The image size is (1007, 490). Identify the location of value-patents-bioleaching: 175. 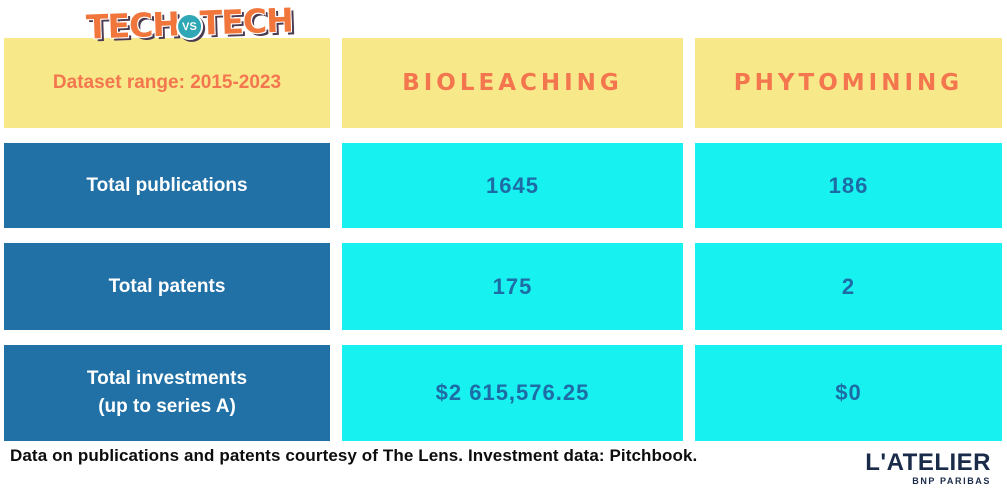
(512, 286).